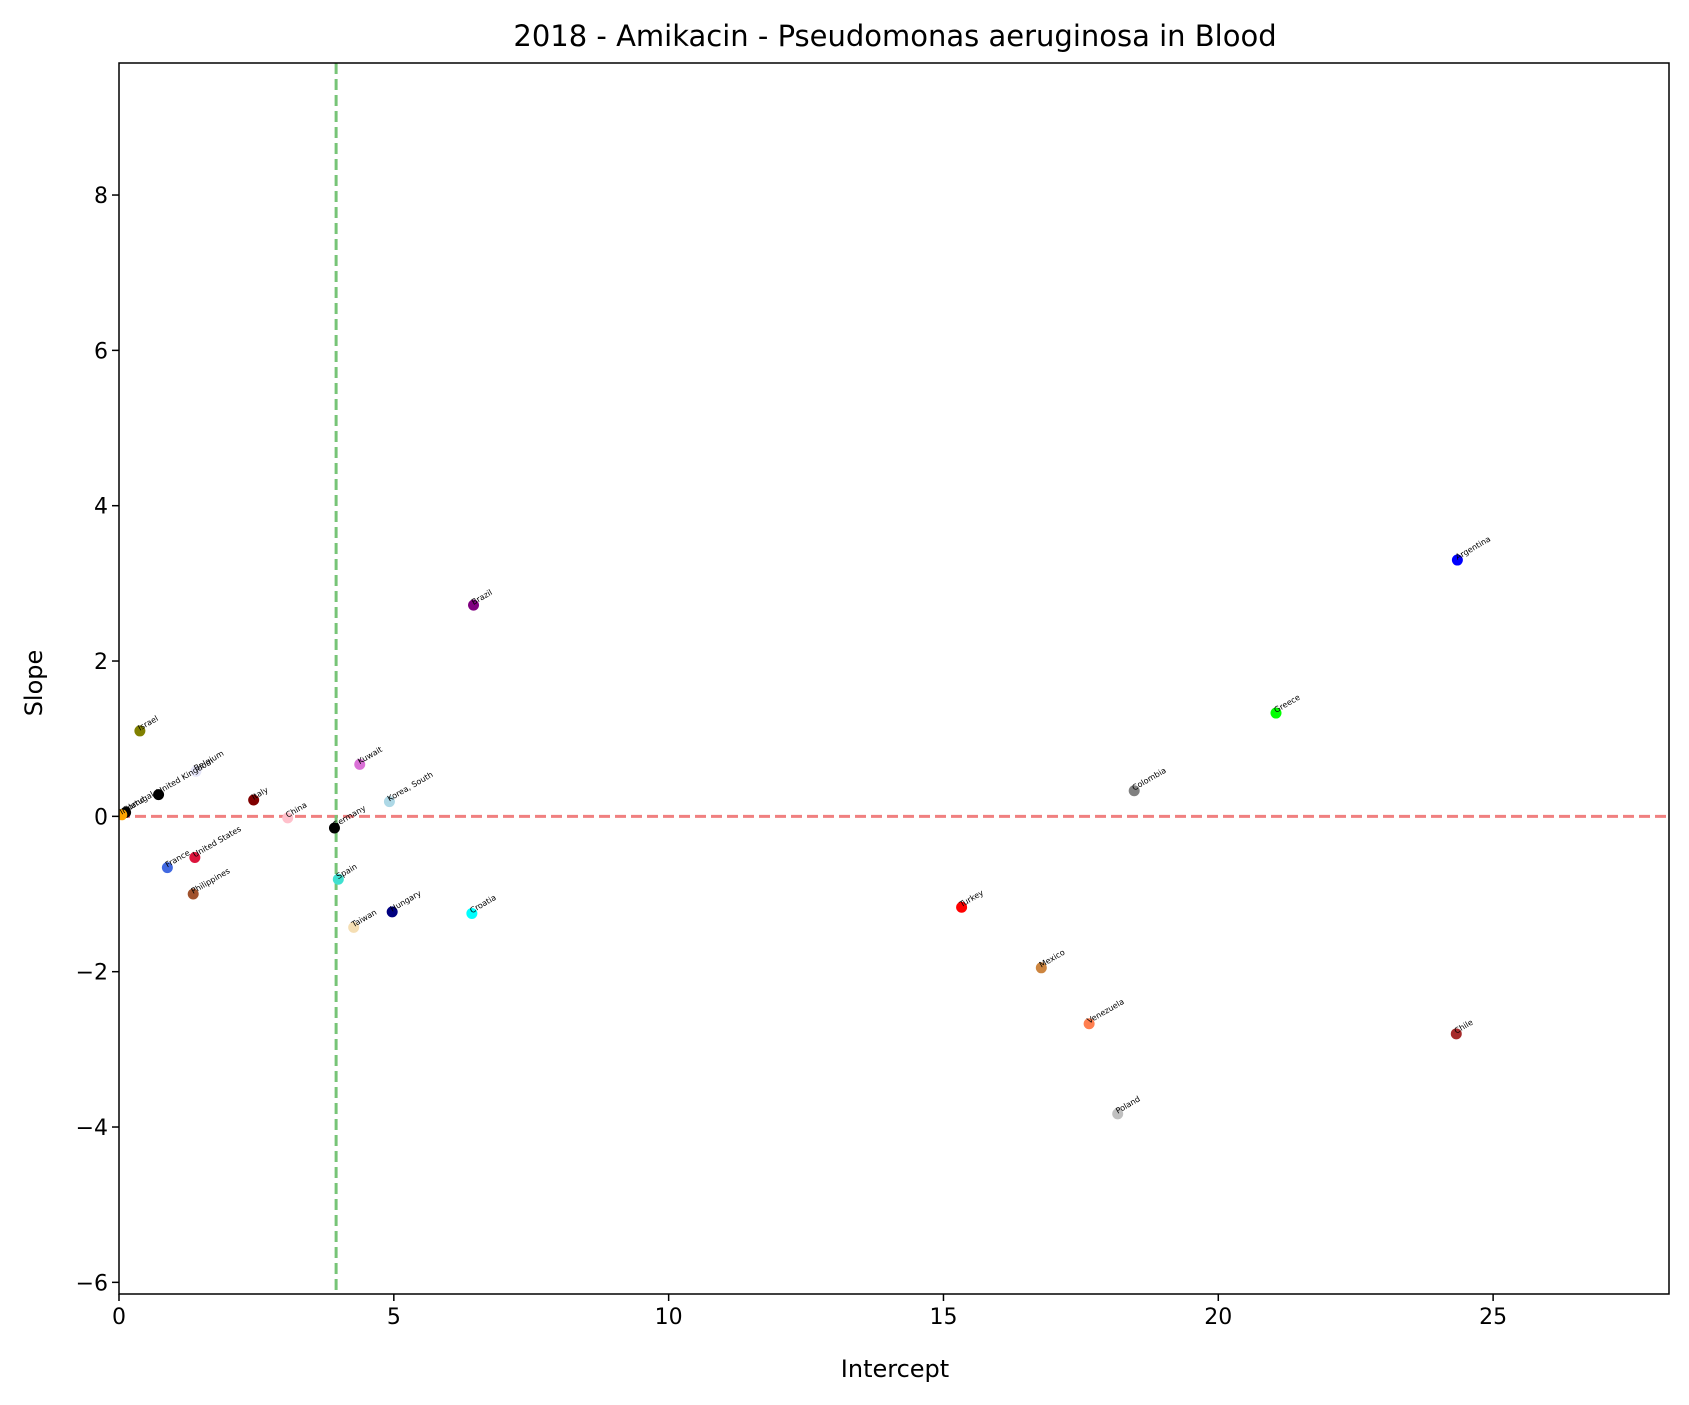  I want to click on data-point-label: Kuwait, so click(370, 755).